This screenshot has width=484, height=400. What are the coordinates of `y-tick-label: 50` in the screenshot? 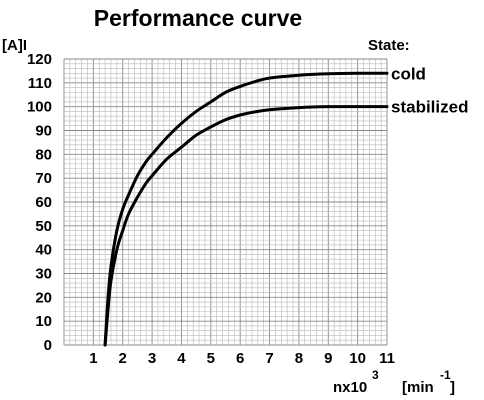 It's located at (43, 226).